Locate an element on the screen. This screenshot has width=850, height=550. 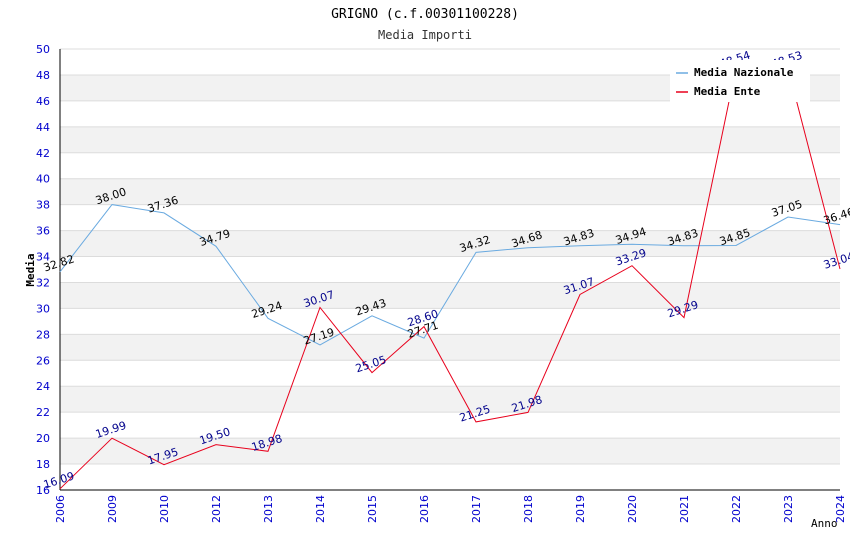
y-tick-label: 16 is located at coordinates (43, 490).